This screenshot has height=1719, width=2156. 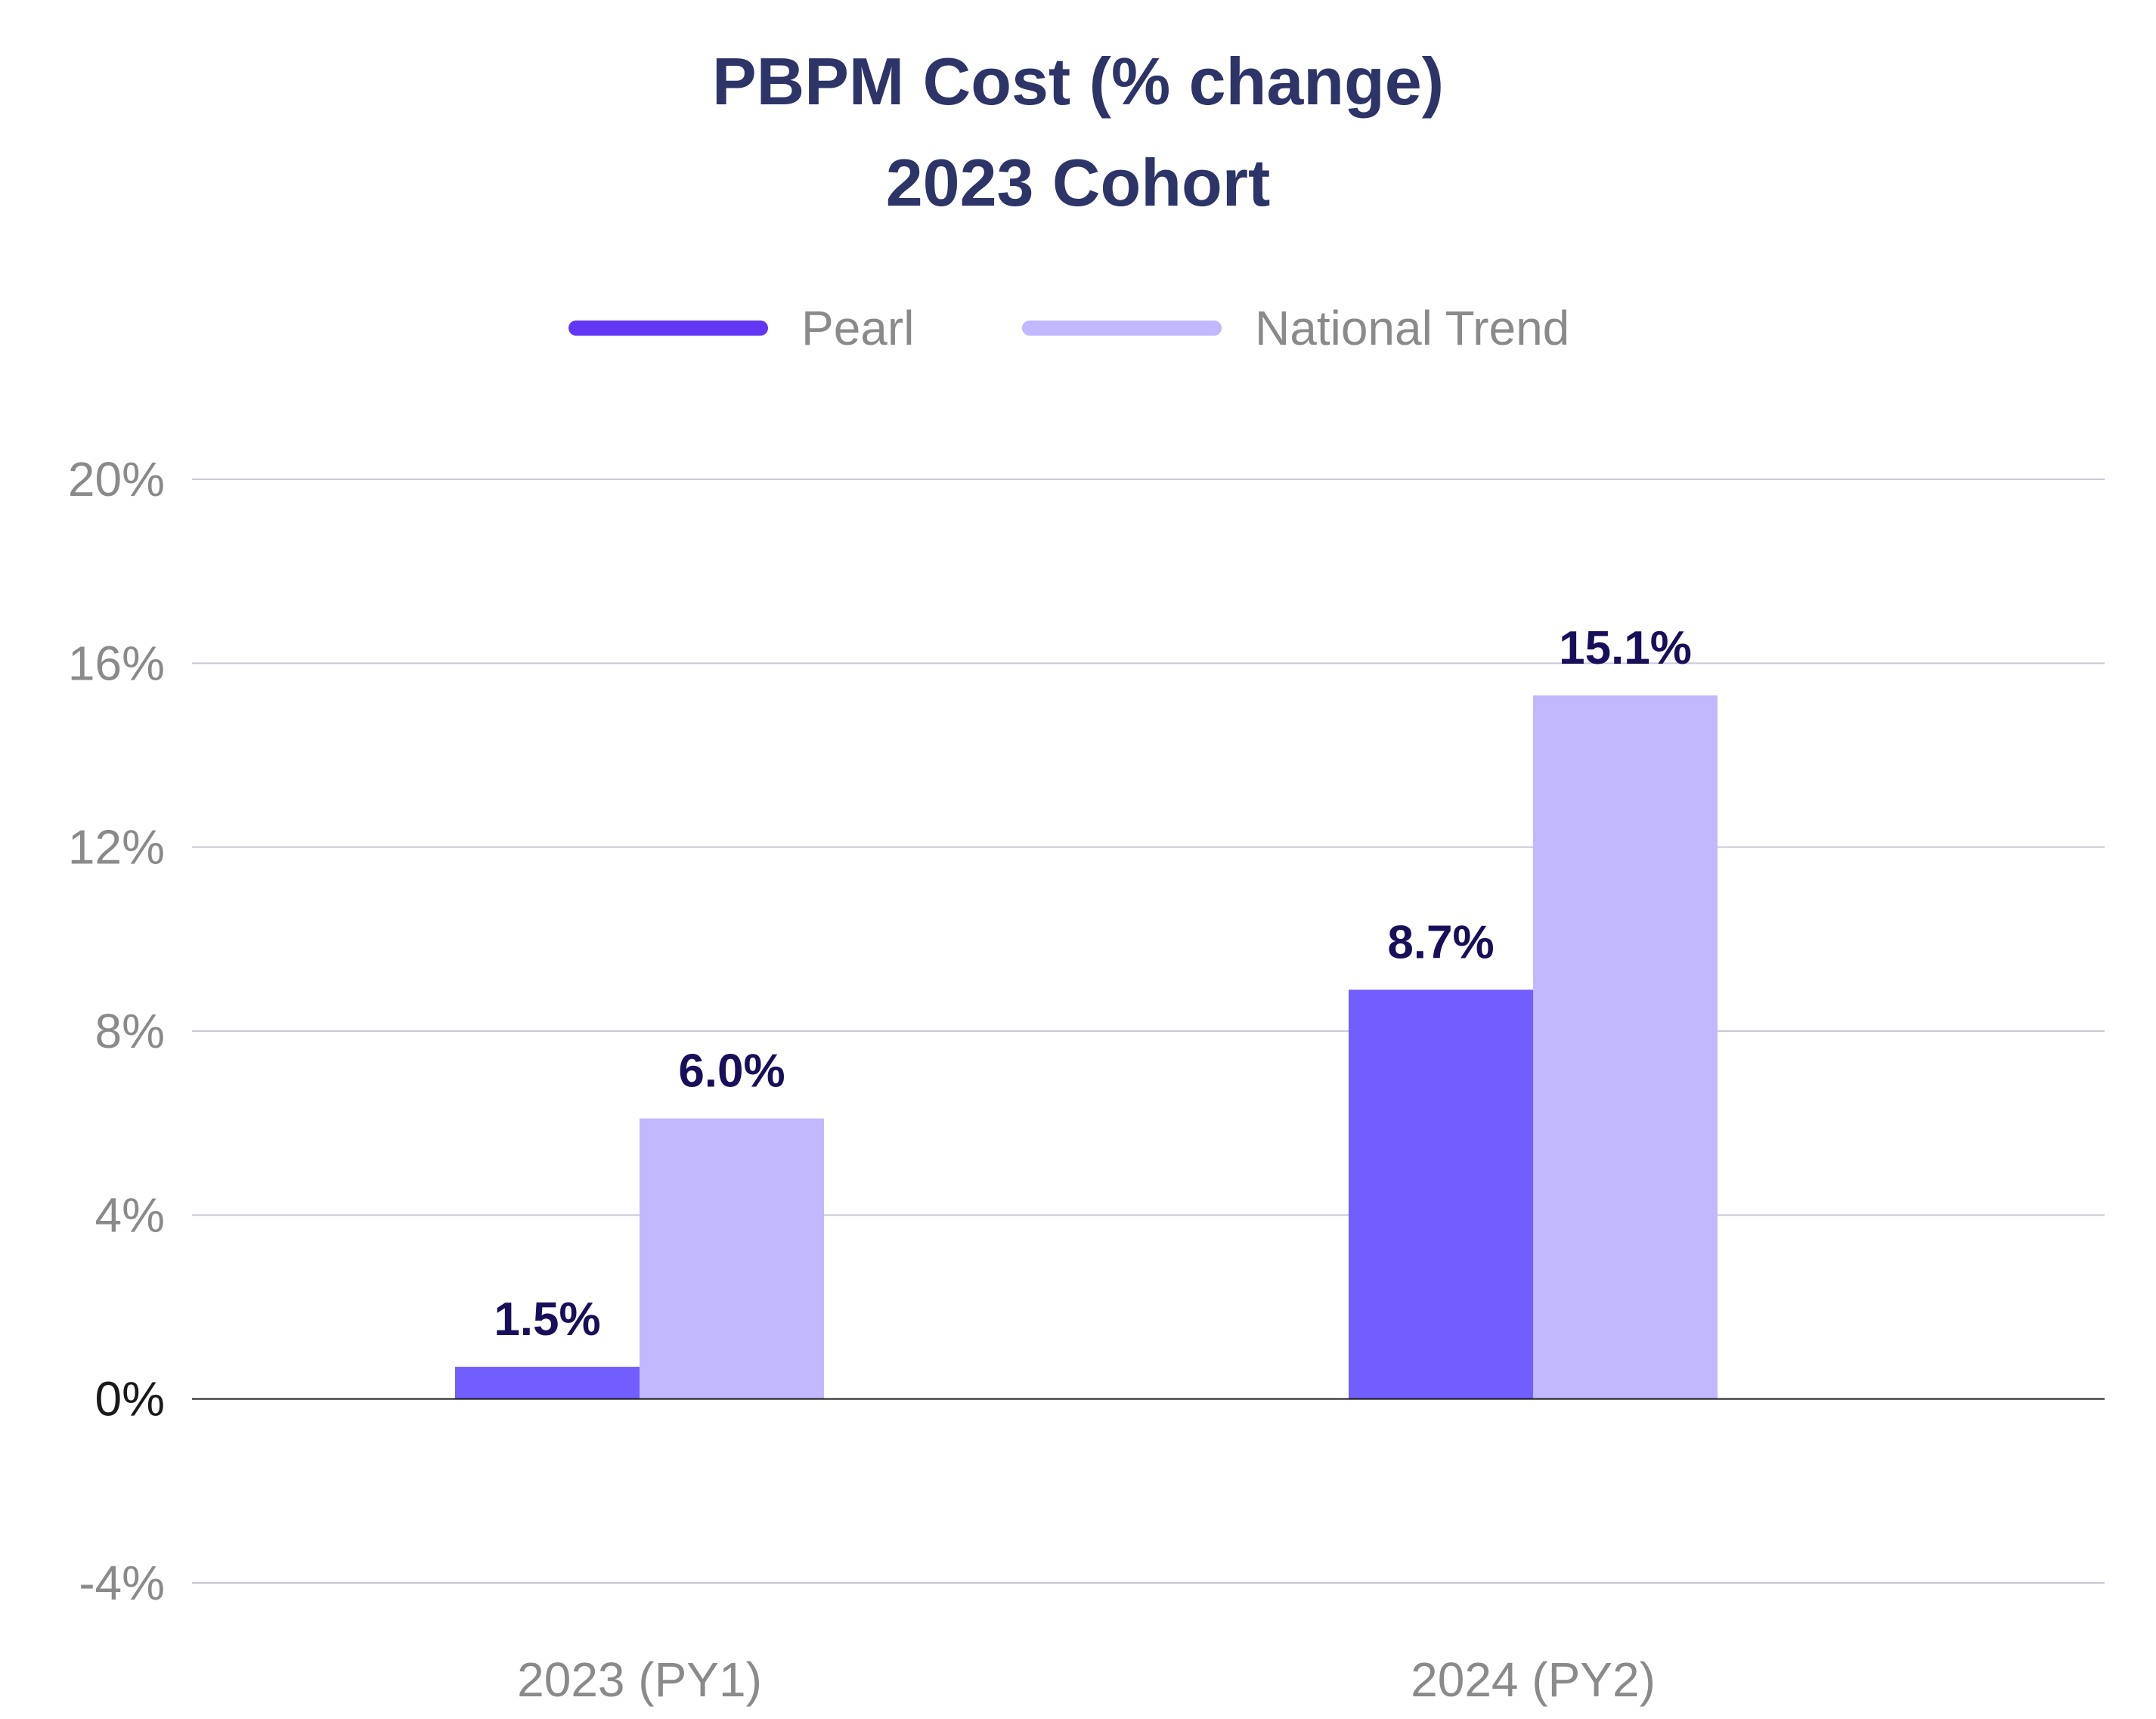 What do you see at coordinates (731, 1071) in the screenshot?
I see `data-label: 6.0%` at bounding box center [731, 1071].